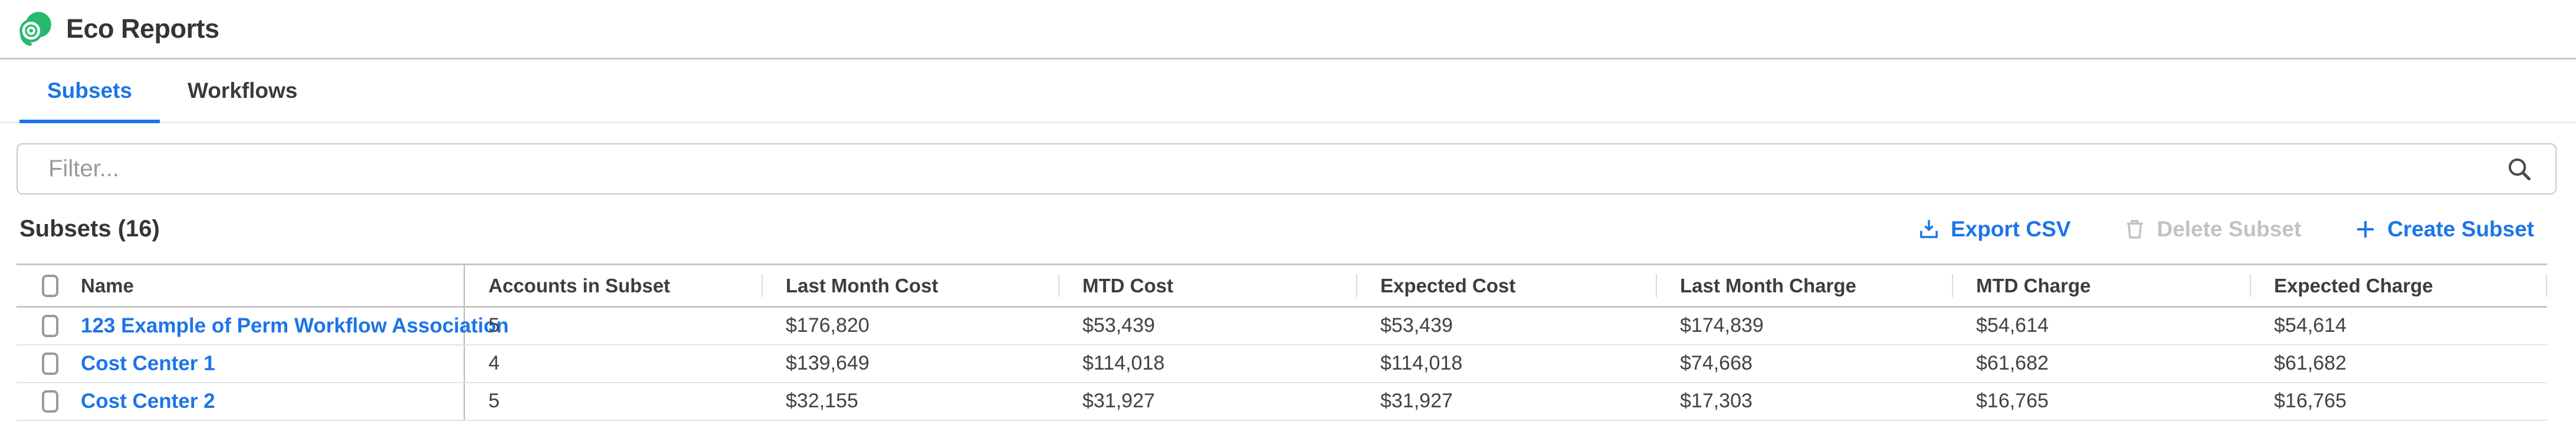 The height and width of the screenshot is (425, 2576). I want to click on cell-last-month-charge: $17,303, so click(1804, 401).